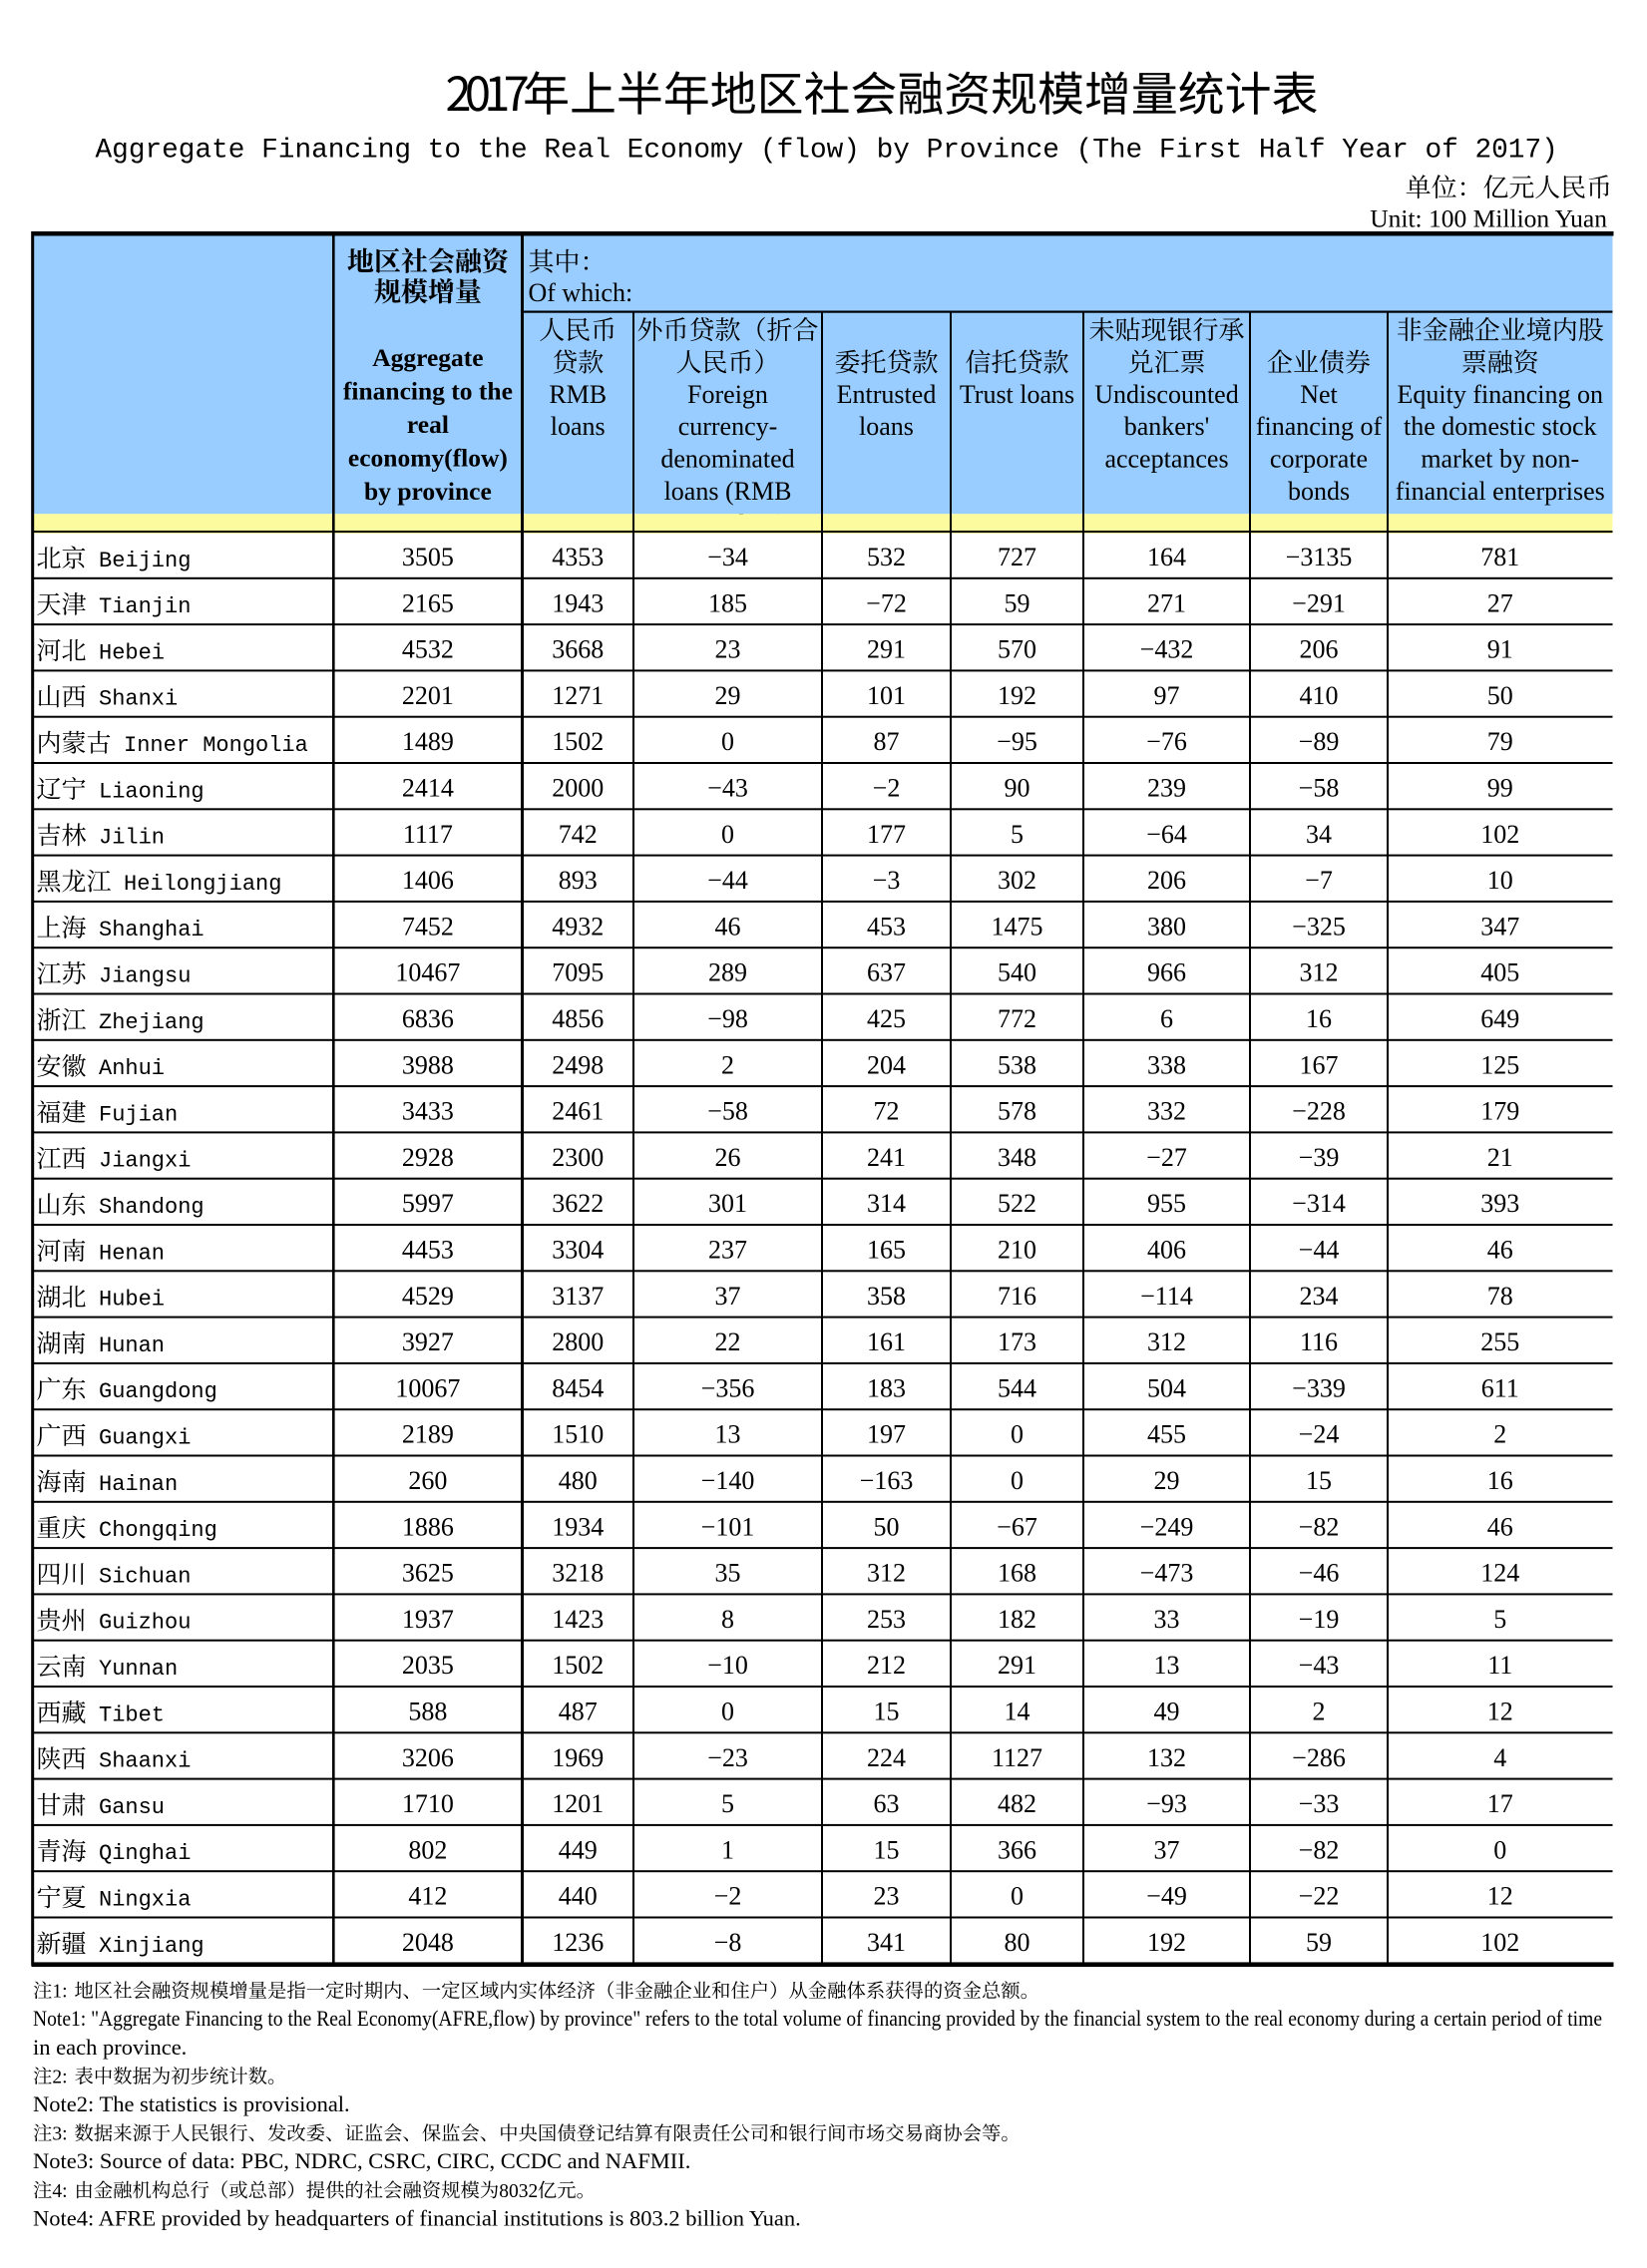 This screenshot has height=2268, width=1647. Describe the element at coordinates (1319, 1296) in the screenshot. I see `svg-text: 234` at that location.